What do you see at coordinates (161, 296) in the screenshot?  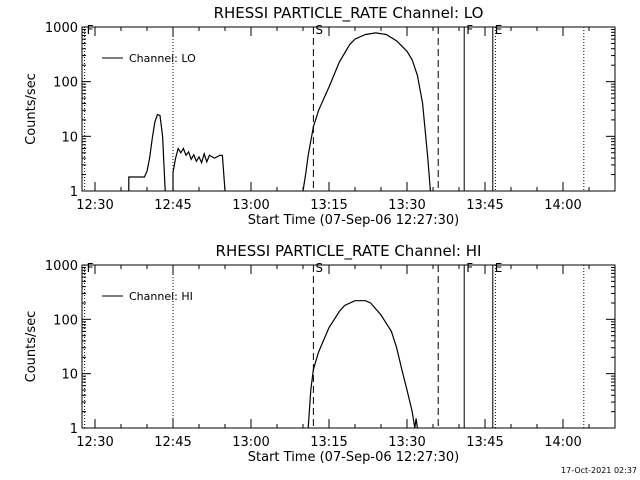 I see `legend-label: Channel: HI` at bounding box center [161, 296].